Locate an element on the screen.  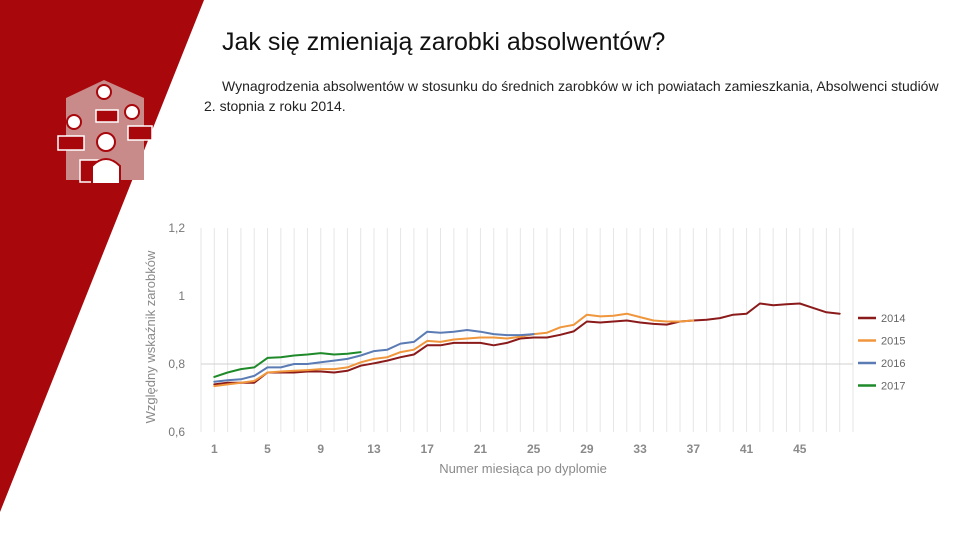
x-tick-label: 25 is located at coordinates (534, 449).